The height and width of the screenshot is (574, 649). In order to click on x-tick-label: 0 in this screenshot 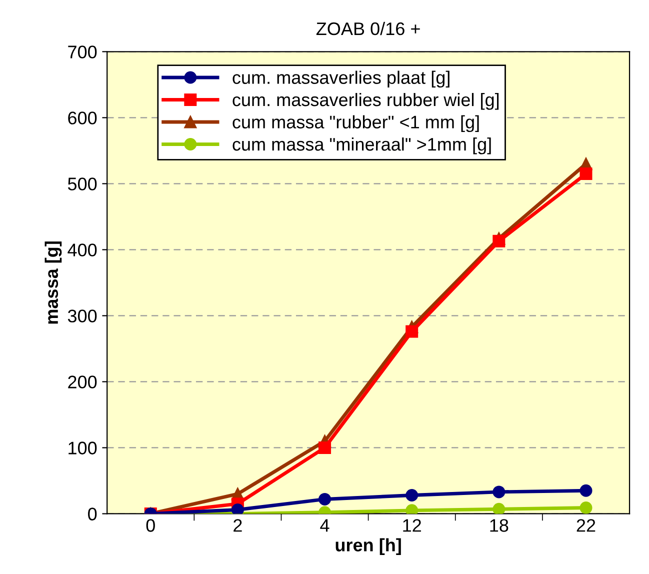, I will do `click(150, 525)`.